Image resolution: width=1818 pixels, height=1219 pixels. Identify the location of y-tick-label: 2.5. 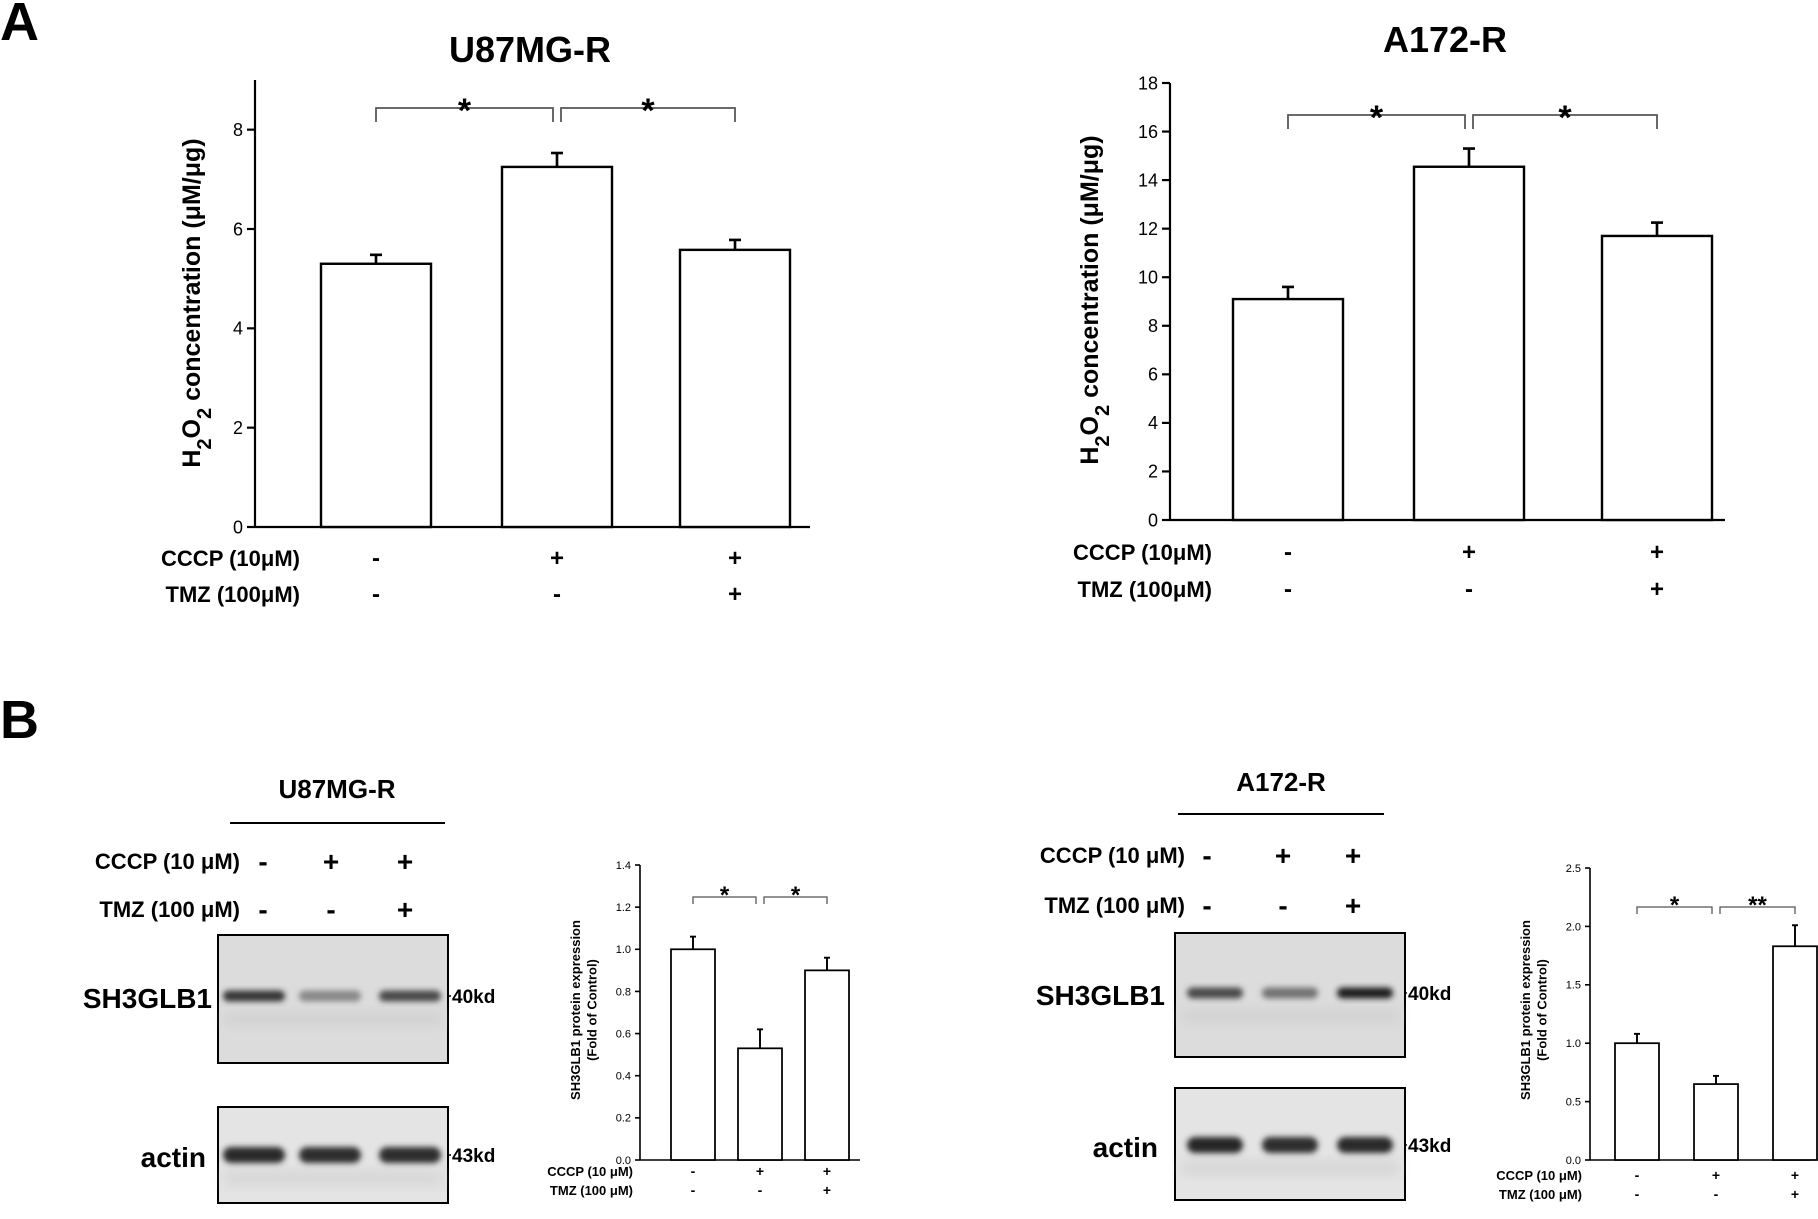
(1573, 869).